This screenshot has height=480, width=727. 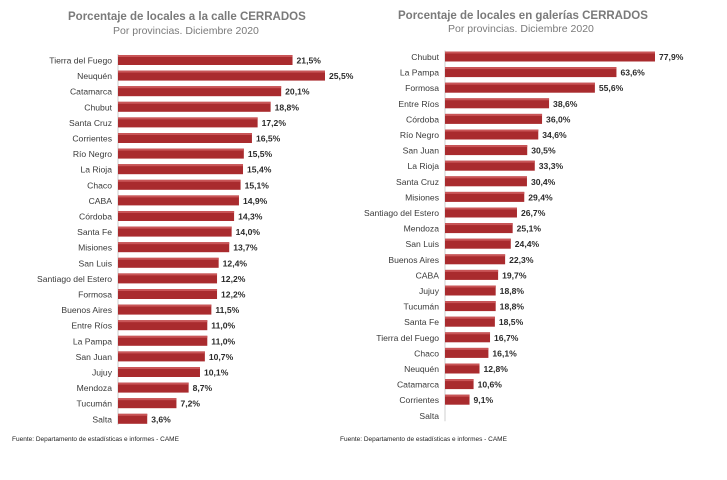 I want to click on value-label: 77,9%, so click(x=671, y=57).